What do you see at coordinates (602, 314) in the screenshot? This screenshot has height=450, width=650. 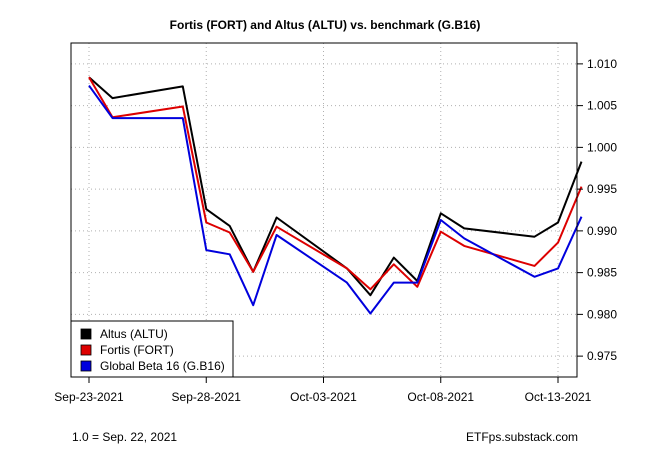 I see `y-tick-label: 0.980` at bounding box center [602, 314].